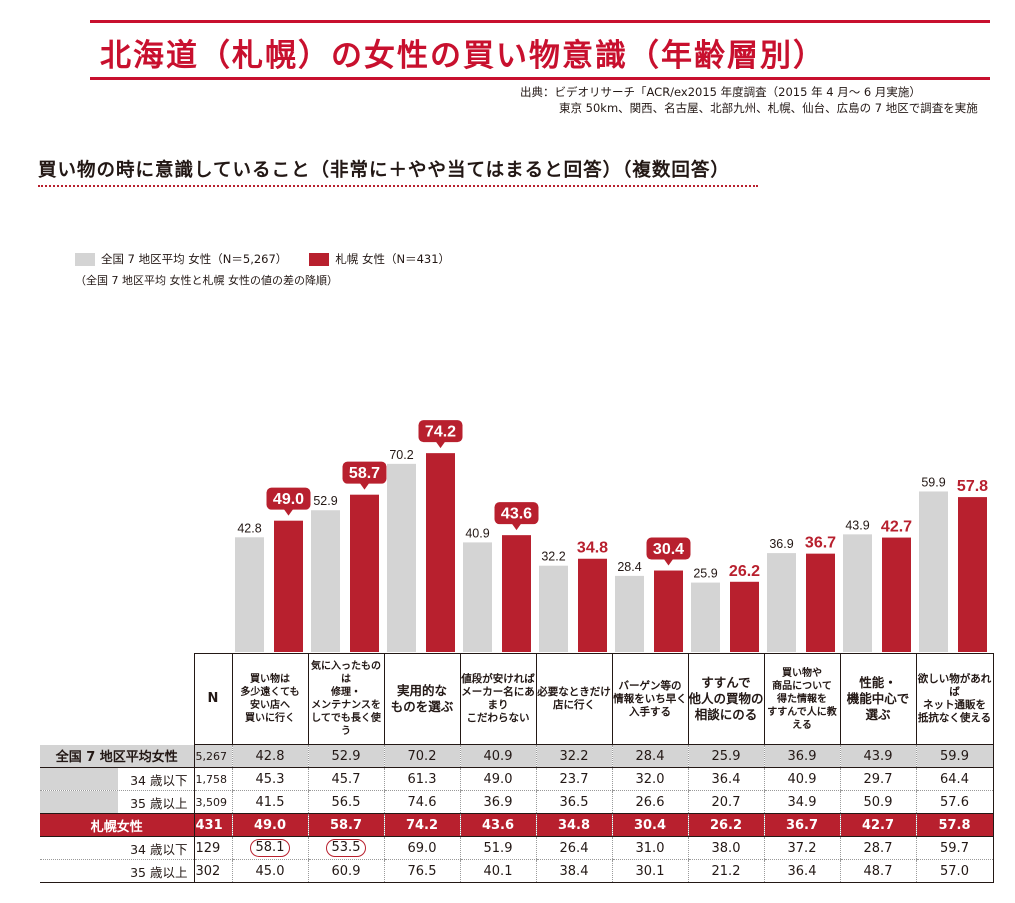 The width and height of the screenshot is (1015, 903). I want to click on data-label-sapporo: 30.4, so click(668, 549).